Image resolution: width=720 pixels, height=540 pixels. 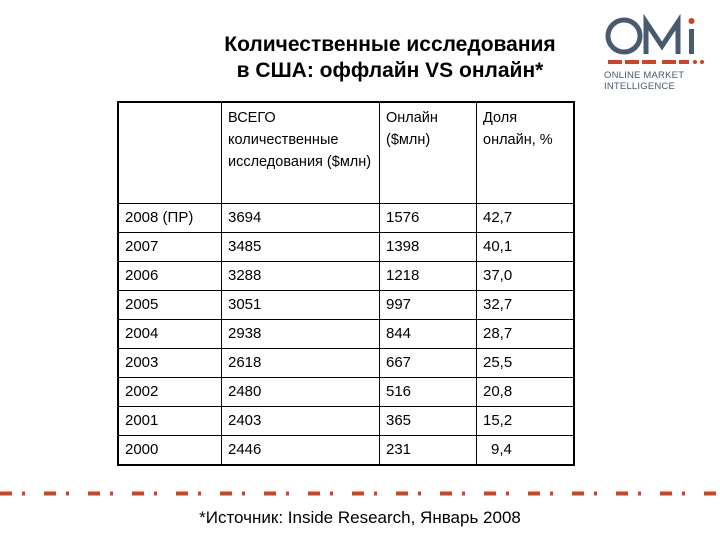 I want to click on table-row: 2002 2480 516 20,8, so click(x=346, y=392).